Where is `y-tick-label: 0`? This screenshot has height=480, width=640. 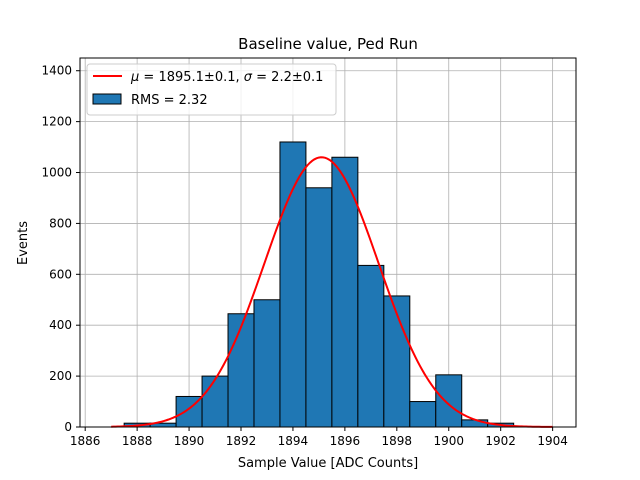 y-tick-label: 0 is located at coordinates (68, 427).